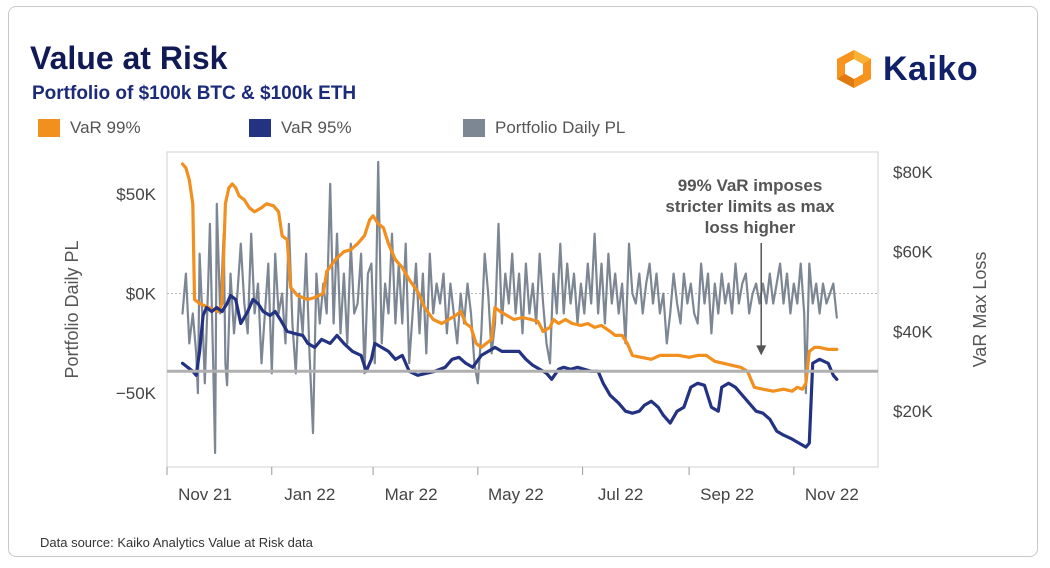 This screenshot has width=1050, height=568. What do you see at coordinates (854, 69) in the screenshot?
I see `kaiko-logo-icon` at bounding box center [854, 69].